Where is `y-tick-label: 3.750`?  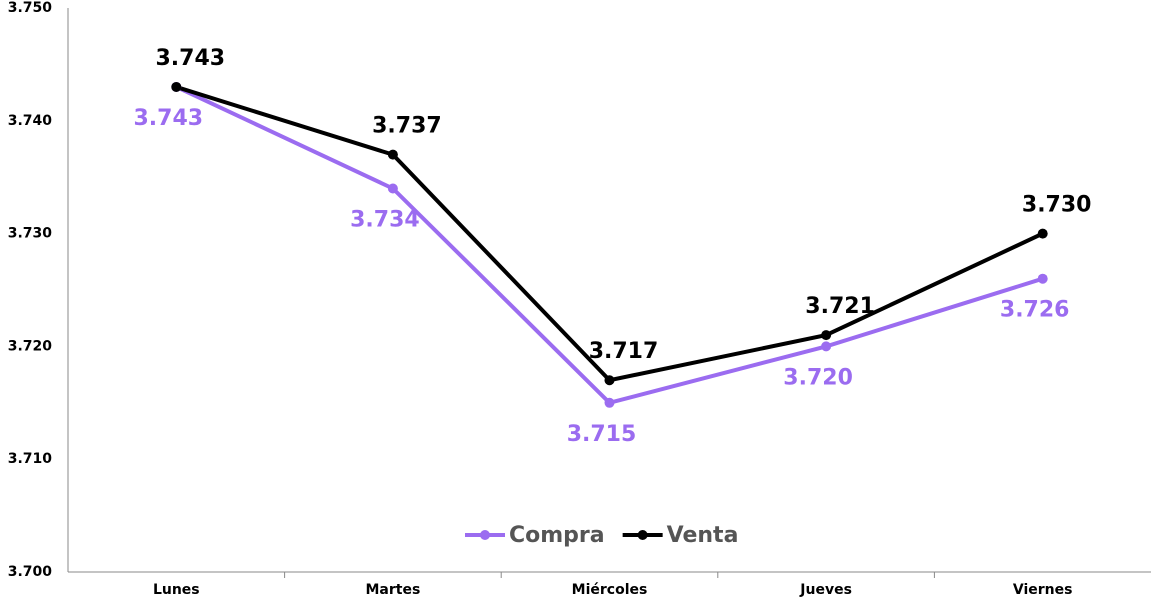 y-tick-label: 3.750 is located at coordinates (30, 8).